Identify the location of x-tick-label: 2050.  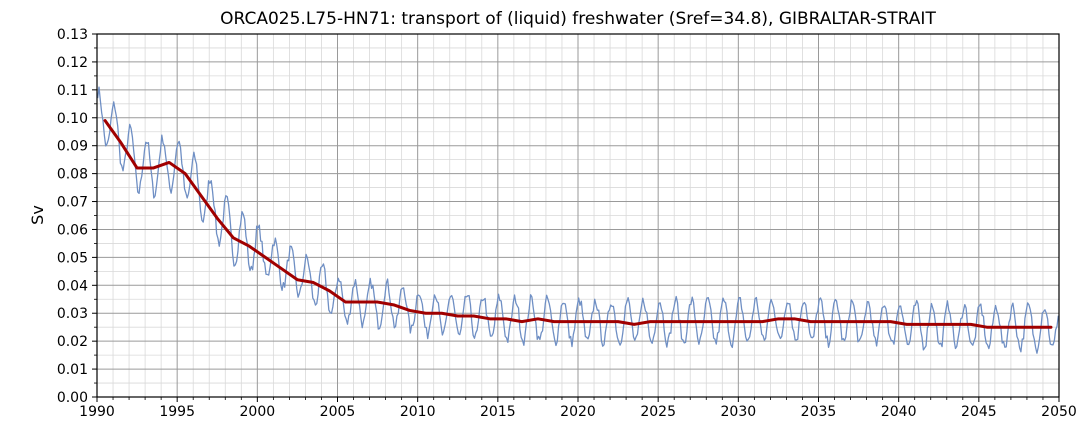
(1059, 412).